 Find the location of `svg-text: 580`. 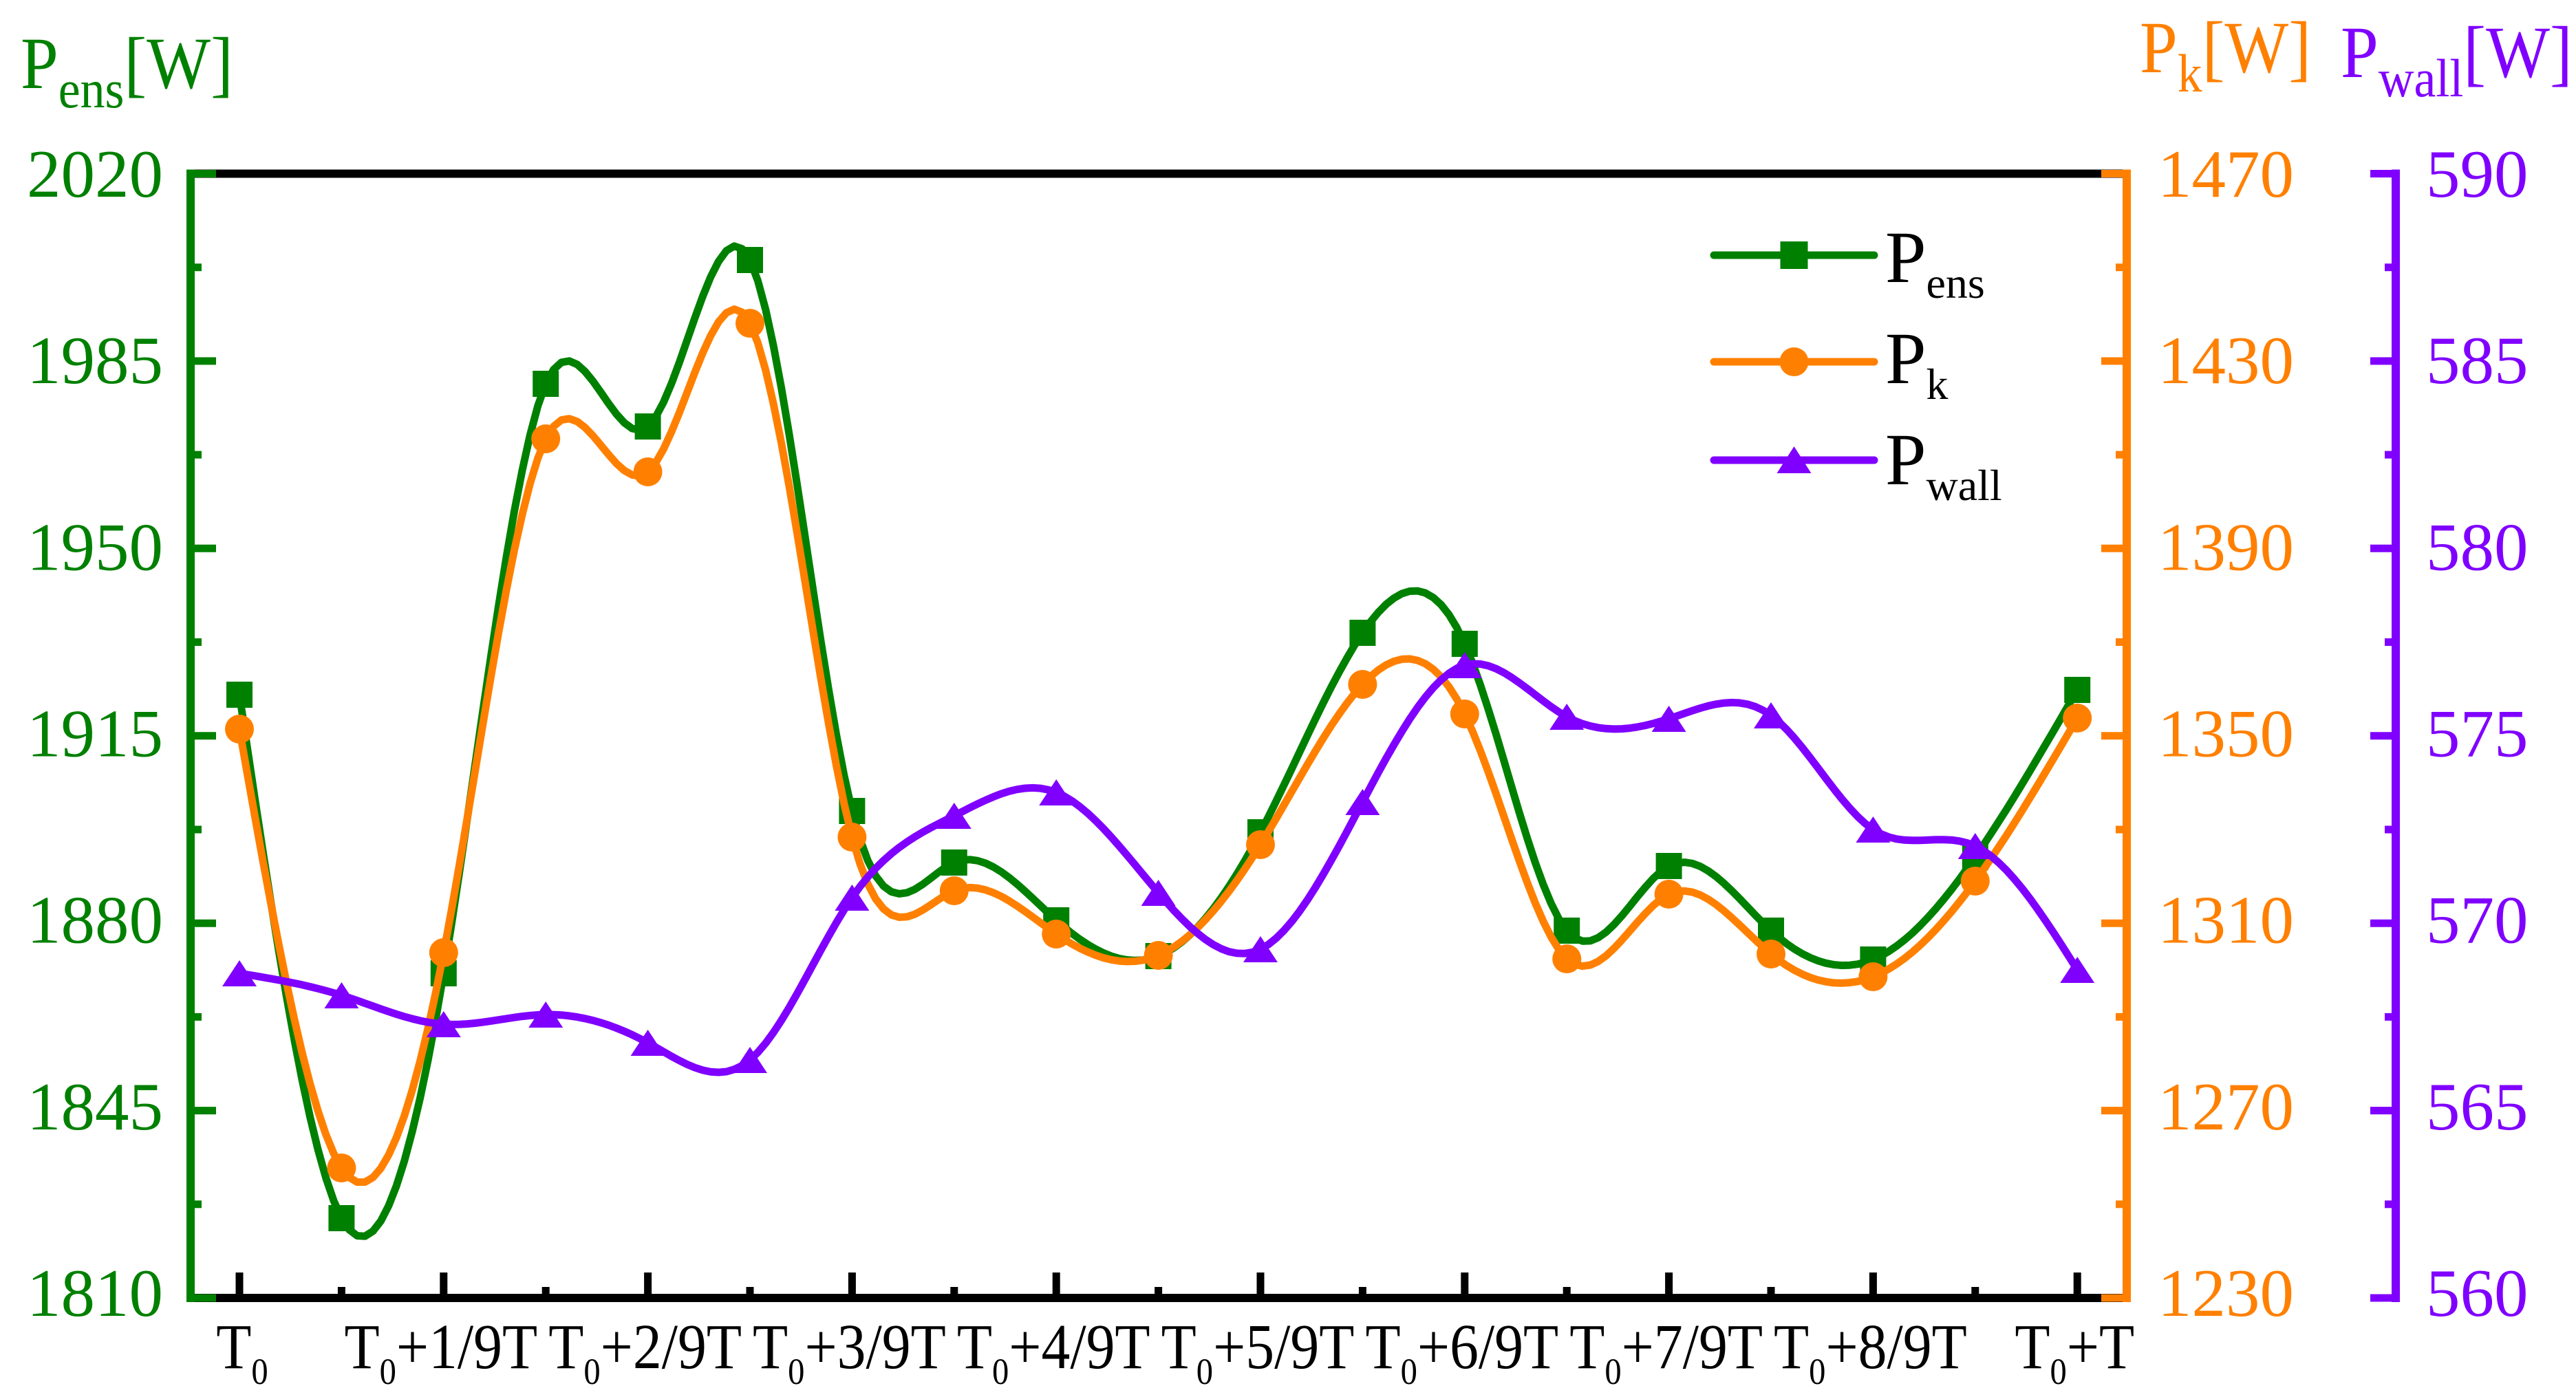

svg-text: 580 is located at coordinates (2477, 547).